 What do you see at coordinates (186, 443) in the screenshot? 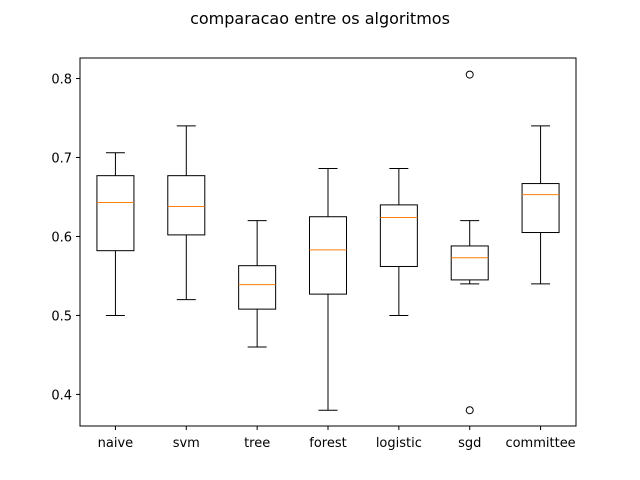
I see `x-tick-label: svm` at bounding box center [186, 443].